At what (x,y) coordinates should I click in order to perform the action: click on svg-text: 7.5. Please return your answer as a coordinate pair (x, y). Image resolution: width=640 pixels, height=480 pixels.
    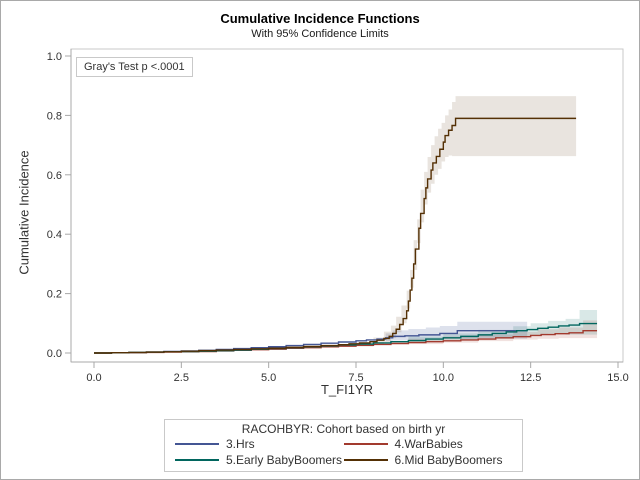
    Looking at the image, I should click on (355, 378).